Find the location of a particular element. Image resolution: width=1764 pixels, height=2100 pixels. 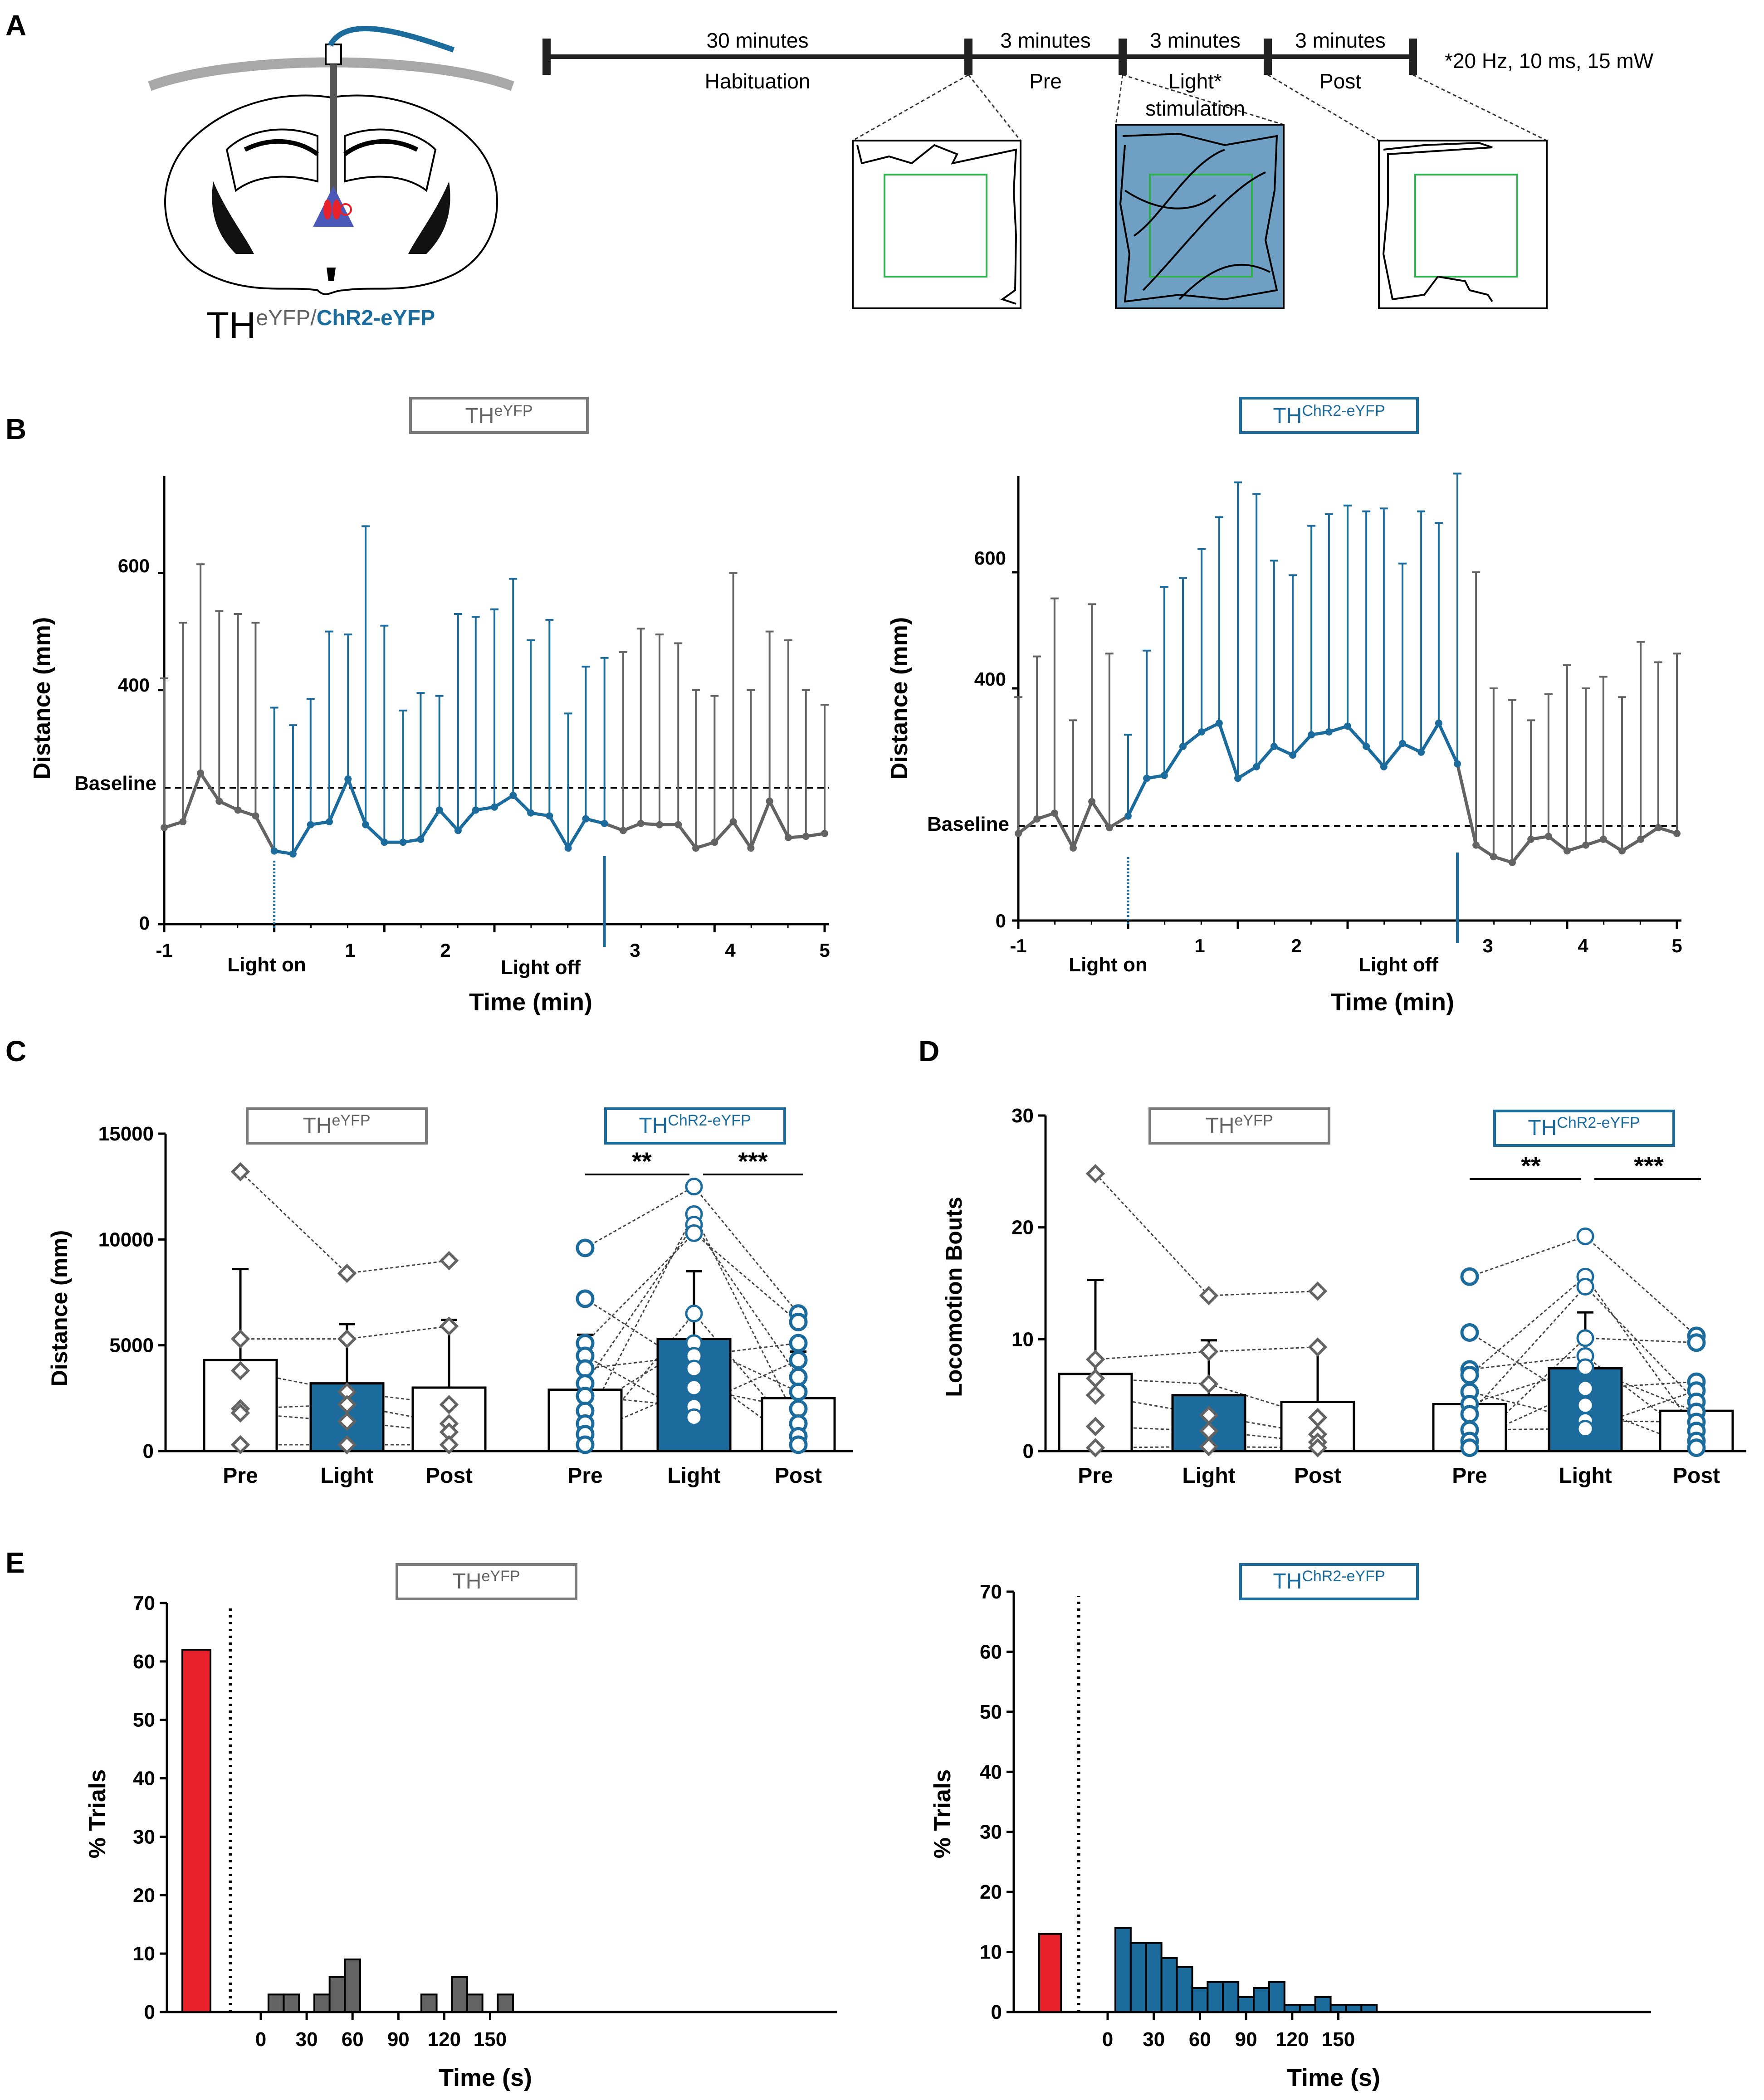

y-tick-label: 10000 is located at coordinates (126, 1239).